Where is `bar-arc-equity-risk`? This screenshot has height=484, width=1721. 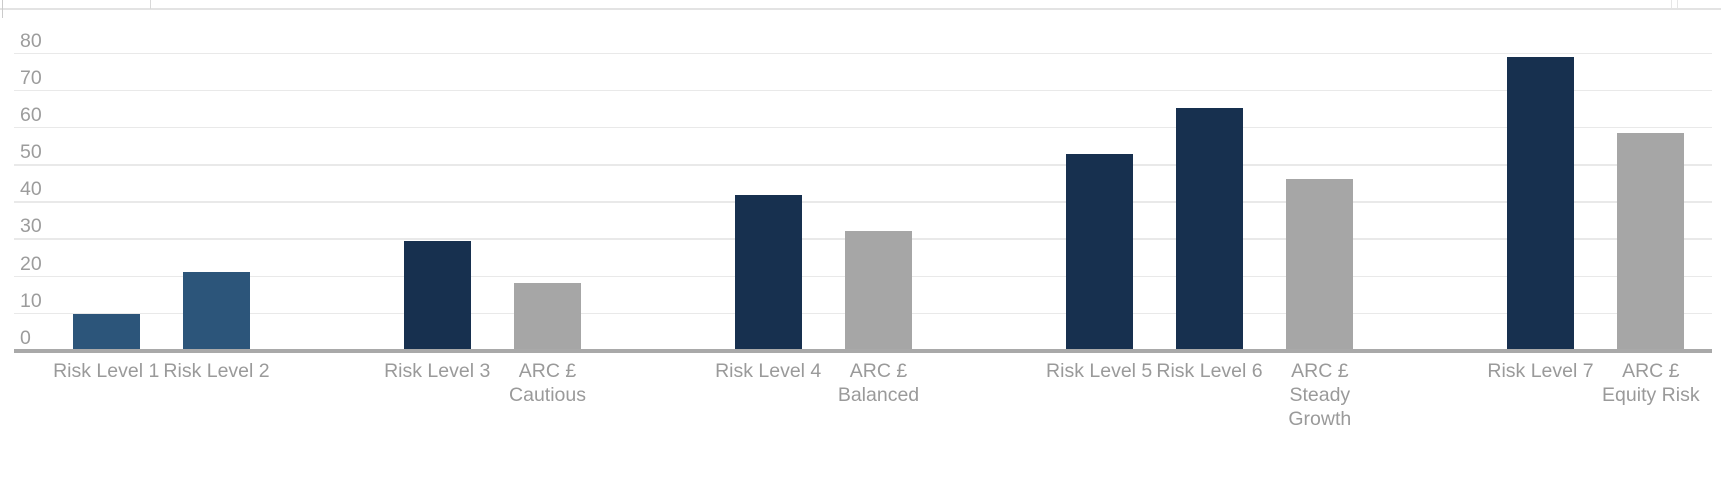 bar-arc-equity-risk is located at coordinates (1651, 242).